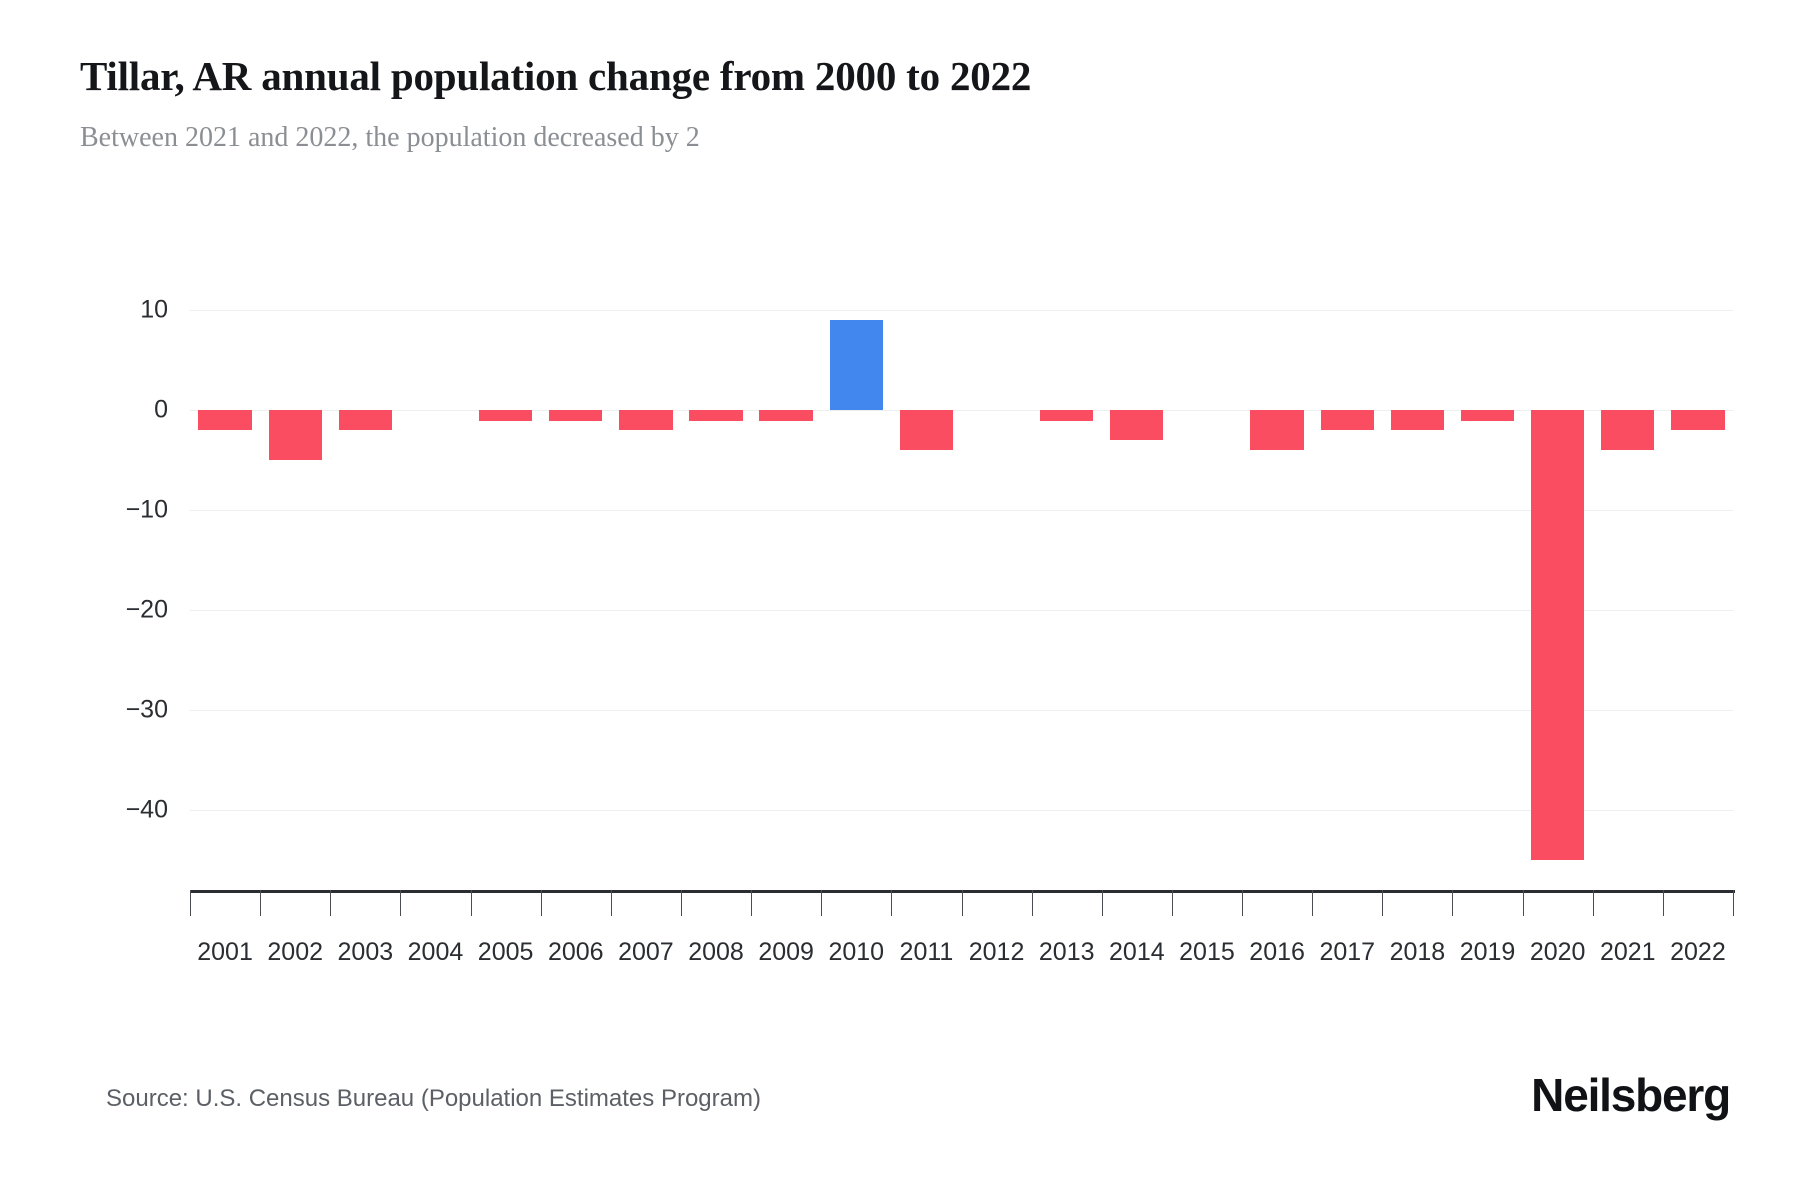  Describe the element at coordinates (575, 952) in the screenshot. I see `x-axis-tick-label: 2006` at that location.